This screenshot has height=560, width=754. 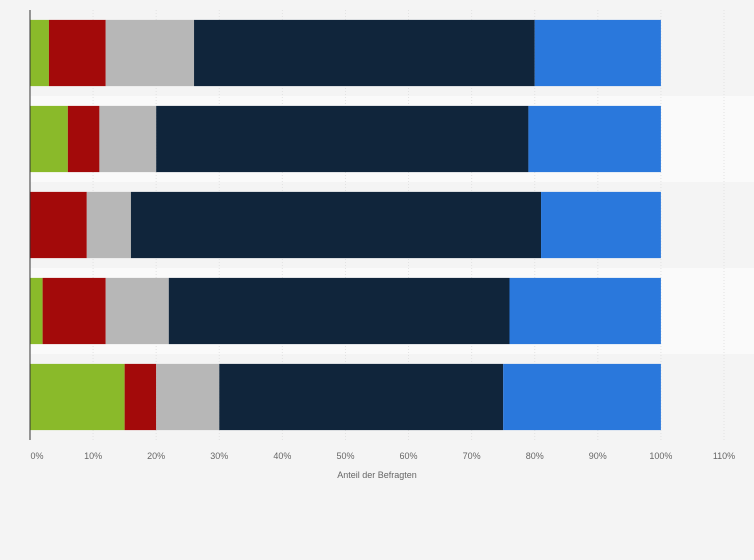 I want to click on x-axis-title: Anteil der Befragten, so click(x=377, y=475).